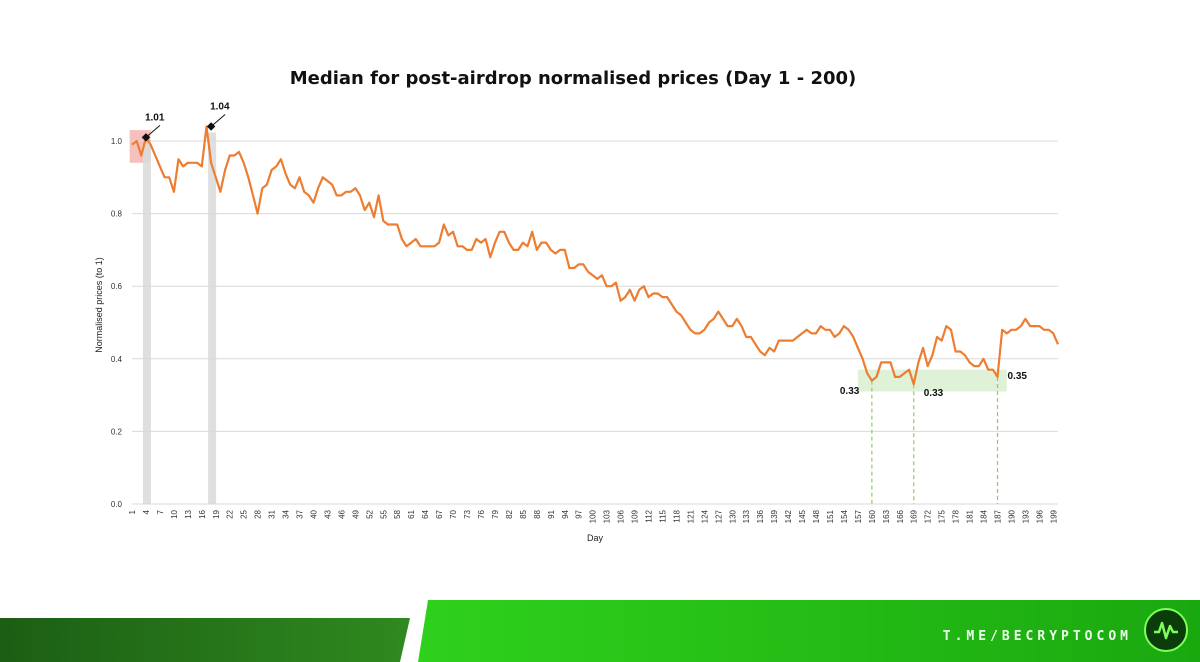 The width and height of the screenshot is (1200, 662). What do you see at coordinates (509, 513) in the screenshot?
I see `x-tick-label: 82` at bounding box center [509, 513].